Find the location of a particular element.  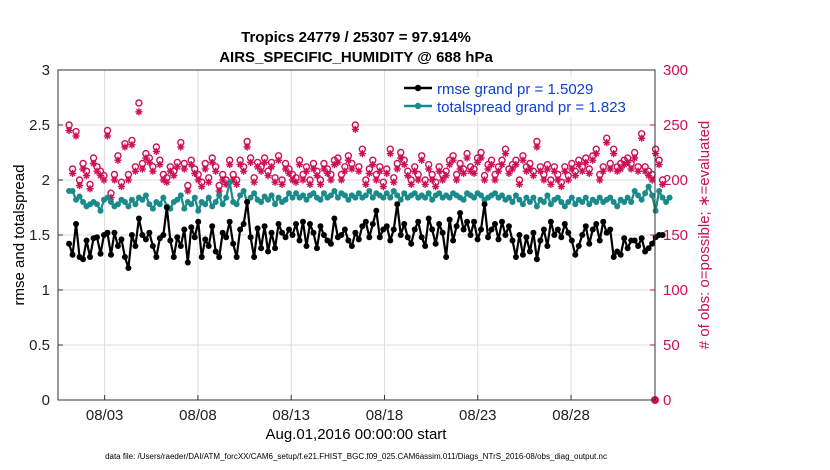

y-axis-label-right: # of obs: o=possible; ∗=evaluated is located at coordinates (704, 235).